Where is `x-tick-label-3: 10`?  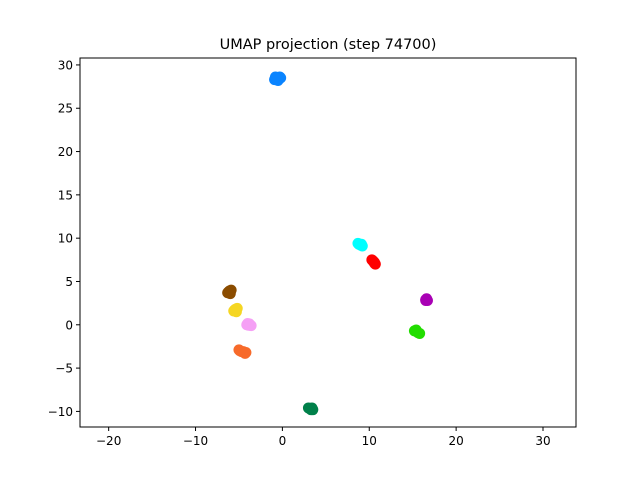 x-tick-label-3: 10 is located at coordinates (369, 441).